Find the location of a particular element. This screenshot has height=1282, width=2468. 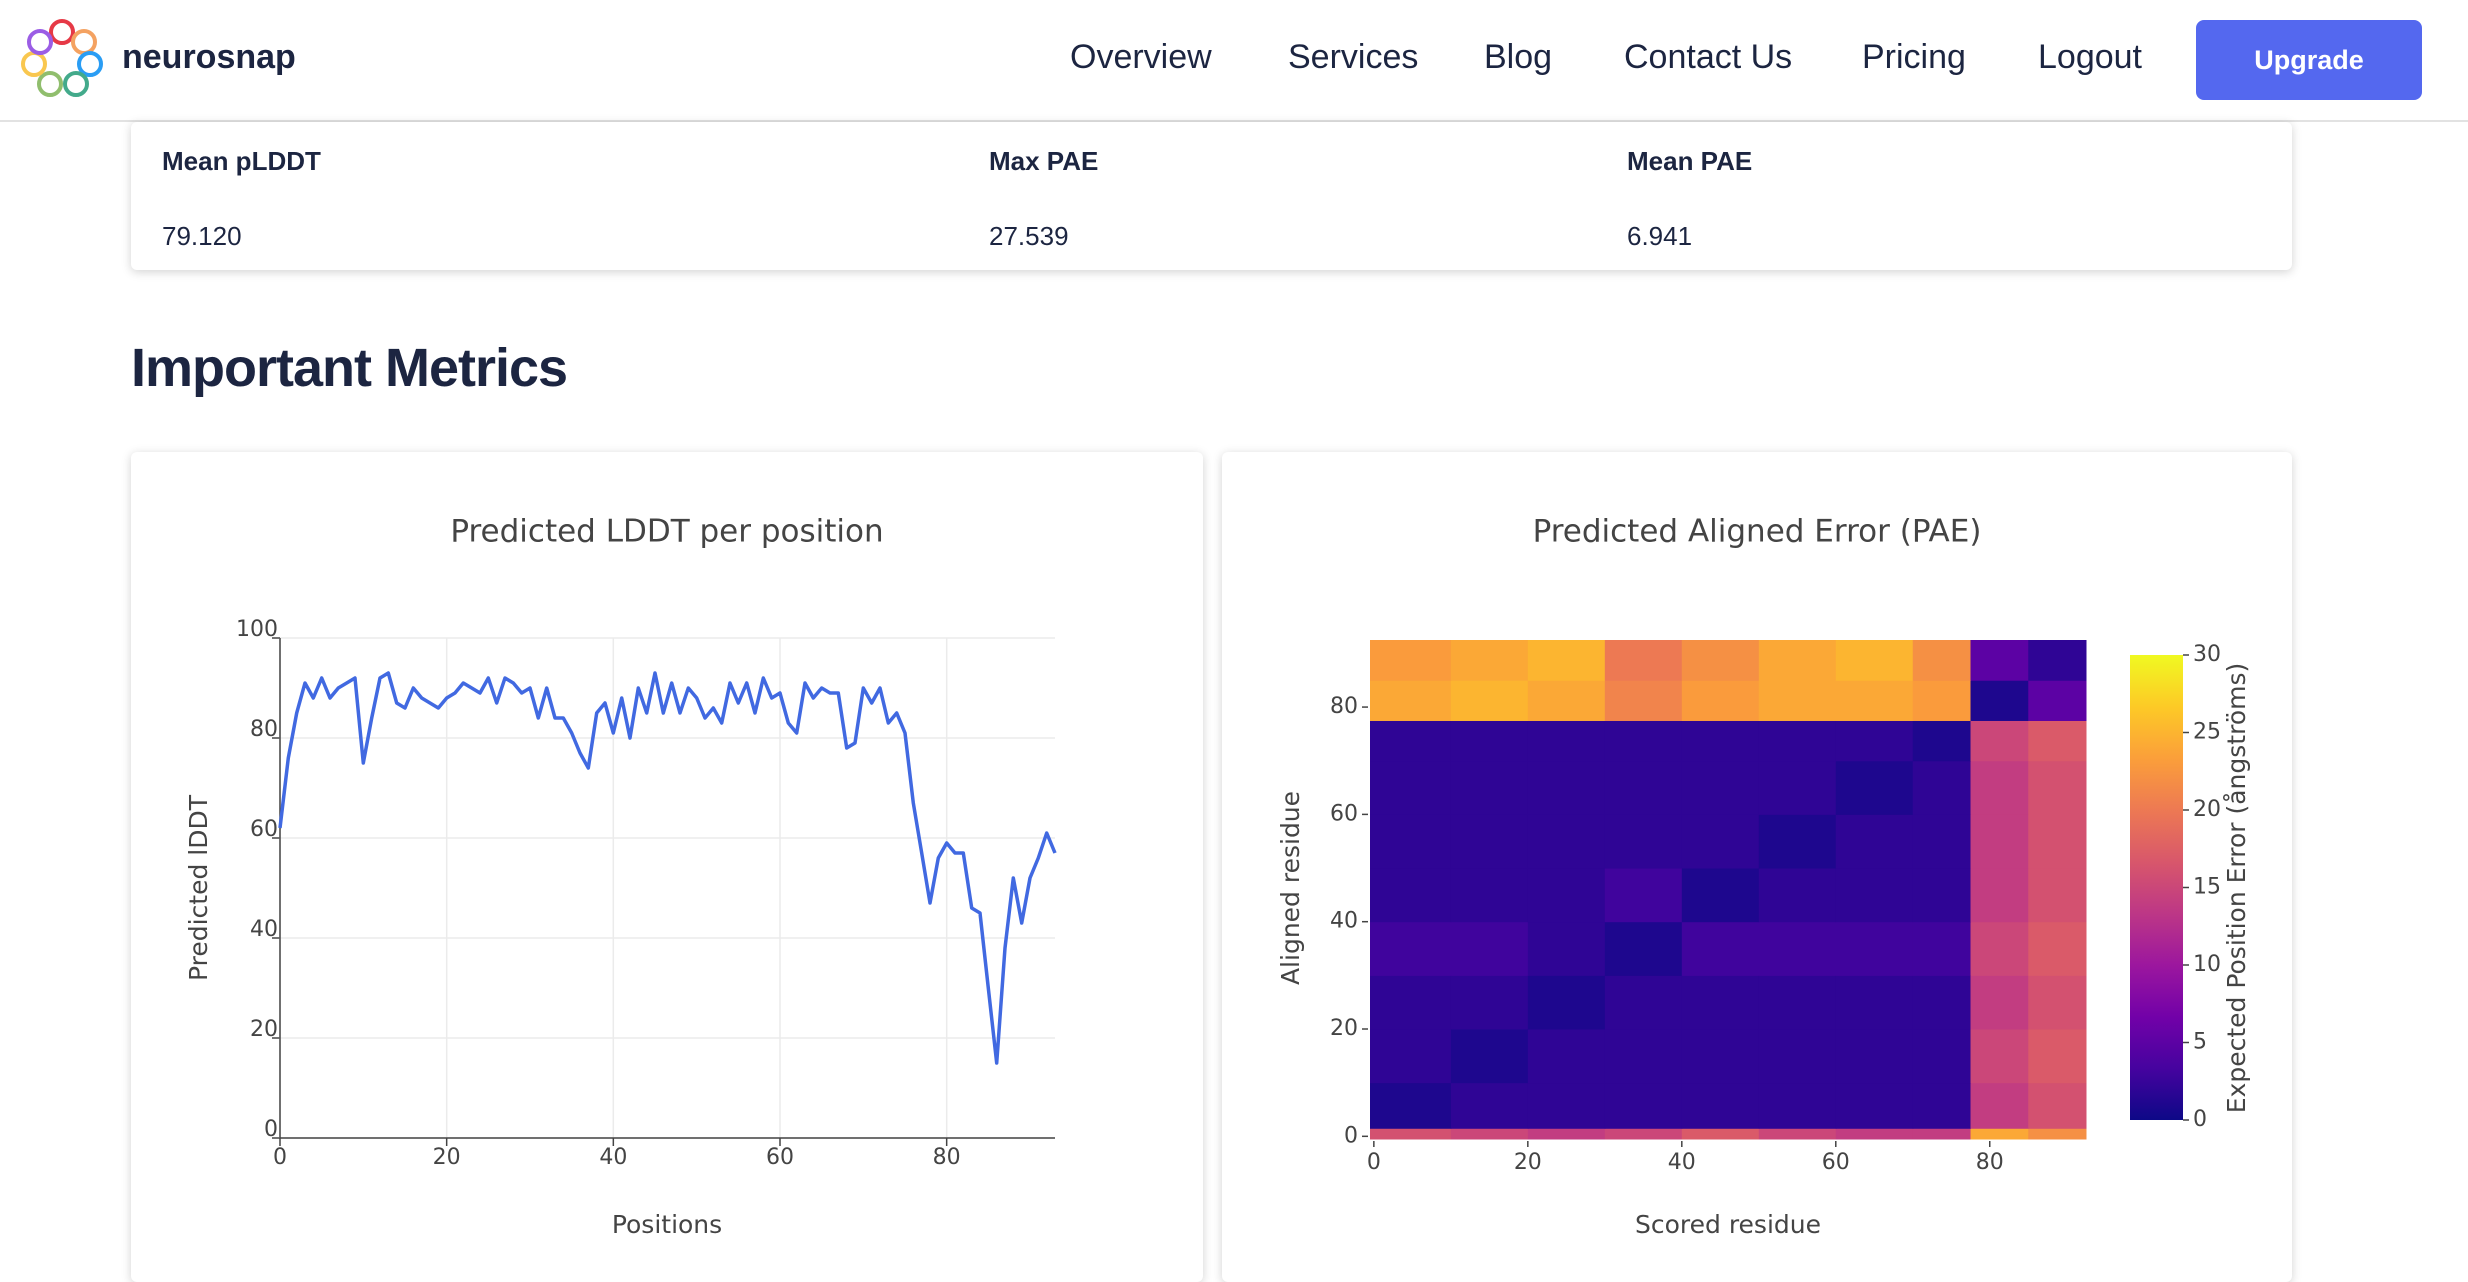

brand: neurosnap is located at coordinates (209, 57).